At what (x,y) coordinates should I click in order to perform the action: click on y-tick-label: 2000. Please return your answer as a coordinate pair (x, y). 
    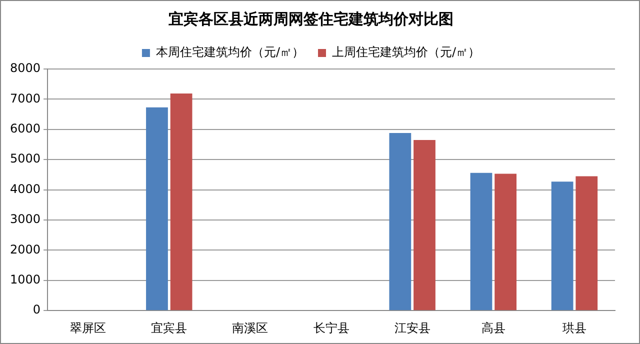
    Looking at the image, I should click on (25, 249).